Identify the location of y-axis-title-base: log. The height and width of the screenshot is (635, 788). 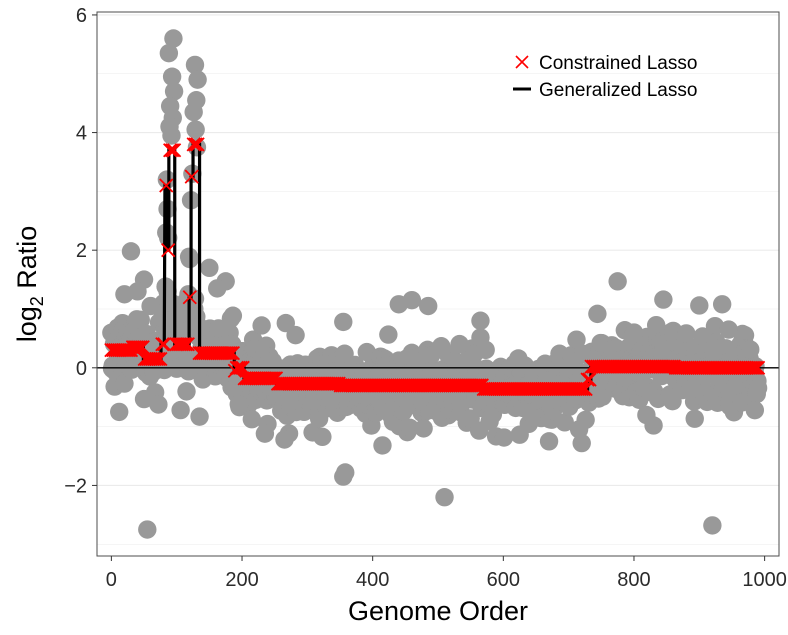
(27, 324).